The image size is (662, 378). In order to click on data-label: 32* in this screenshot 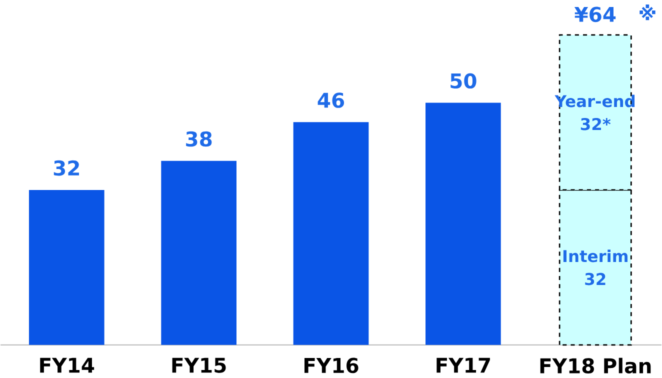, I will do `click(595, 124)`.